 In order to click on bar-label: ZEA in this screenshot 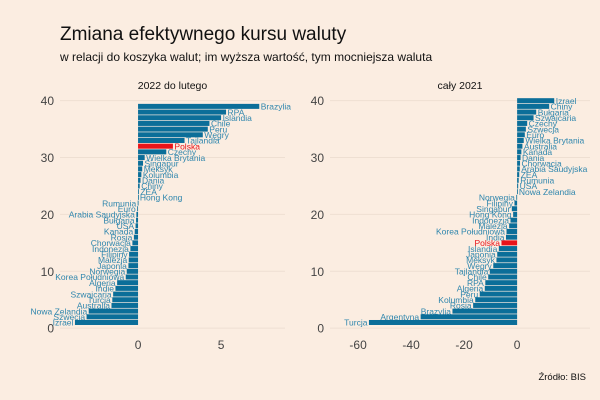, I will do `click(148, 192)`.